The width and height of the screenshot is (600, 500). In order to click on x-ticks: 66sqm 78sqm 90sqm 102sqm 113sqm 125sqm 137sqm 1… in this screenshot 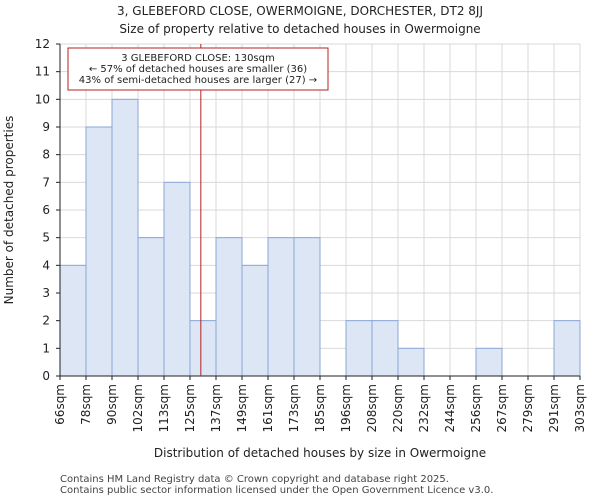, I will do `click(320, 404)`.